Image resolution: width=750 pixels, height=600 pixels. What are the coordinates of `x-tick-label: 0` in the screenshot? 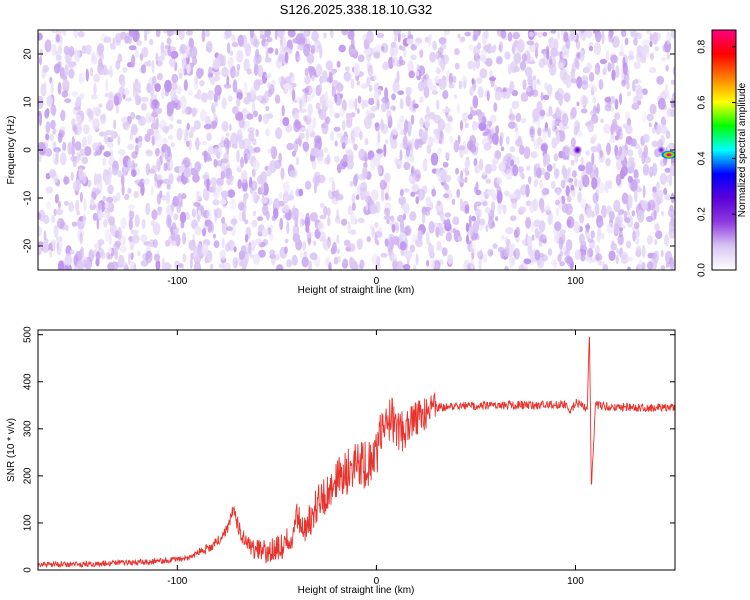 It's located at (377, 581).